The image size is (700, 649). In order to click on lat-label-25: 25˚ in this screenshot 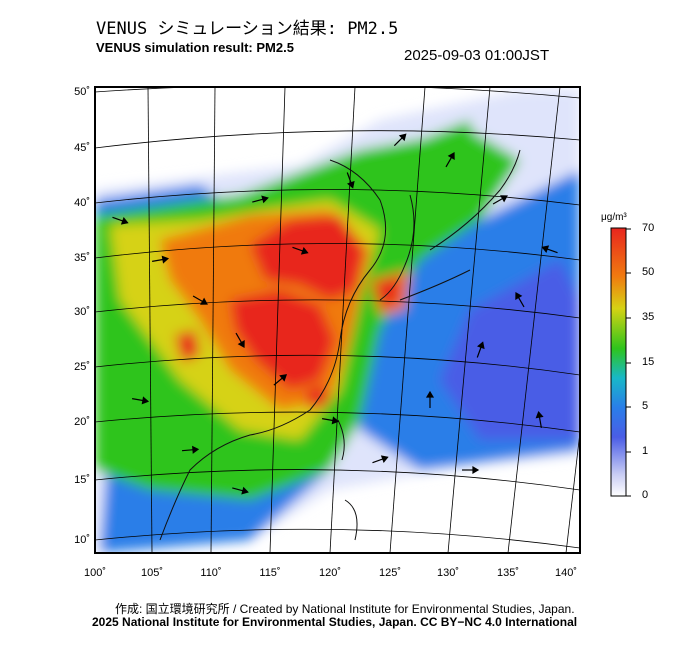, I will do `click(82, 367)`.